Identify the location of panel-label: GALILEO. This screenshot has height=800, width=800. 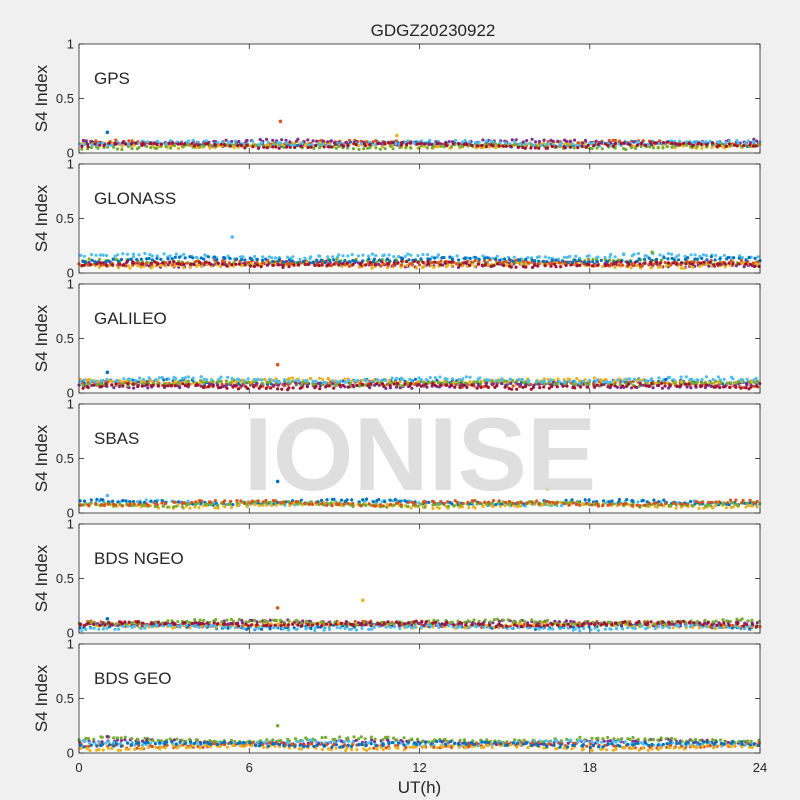
(130, 318).